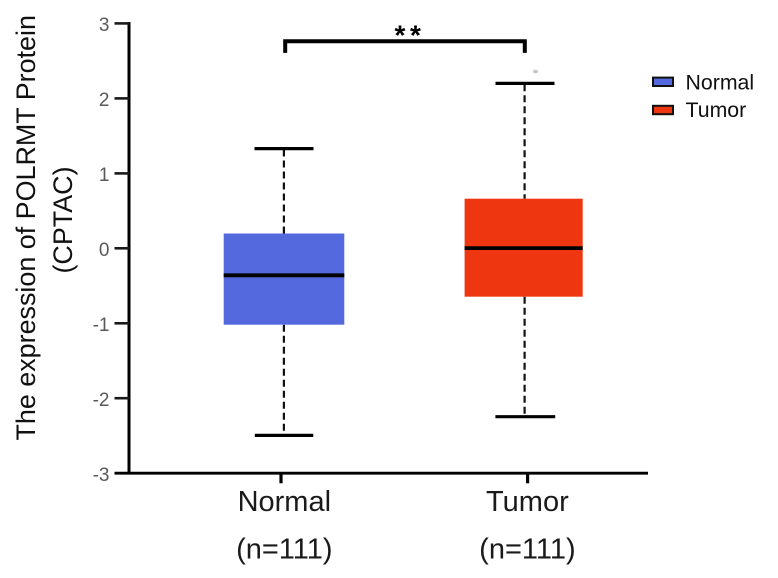 This screenshot has width=778, height=578. What do you see at coordinates (104, 175) in the screenshot?
I see `svg-text: 1` at bounding box center [104, 175].